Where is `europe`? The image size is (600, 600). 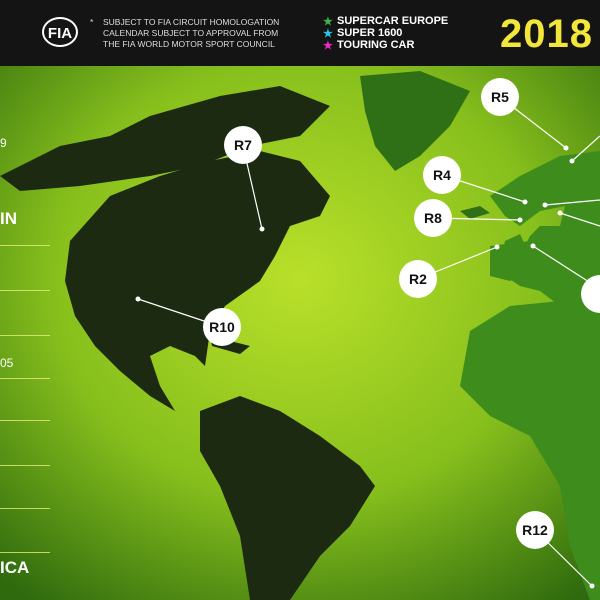 europe is located at coordinates (545, 238).